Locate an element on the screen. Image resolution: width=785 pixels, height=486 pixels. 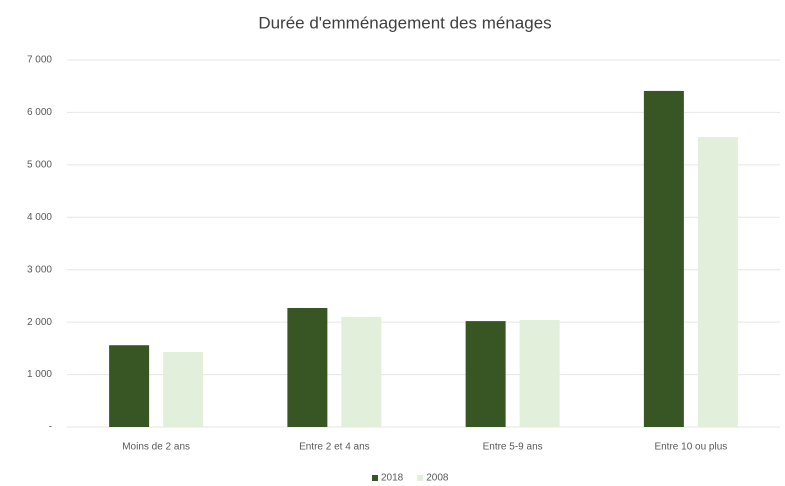
legend-label: 2018 is located at coordinates (392, 478).